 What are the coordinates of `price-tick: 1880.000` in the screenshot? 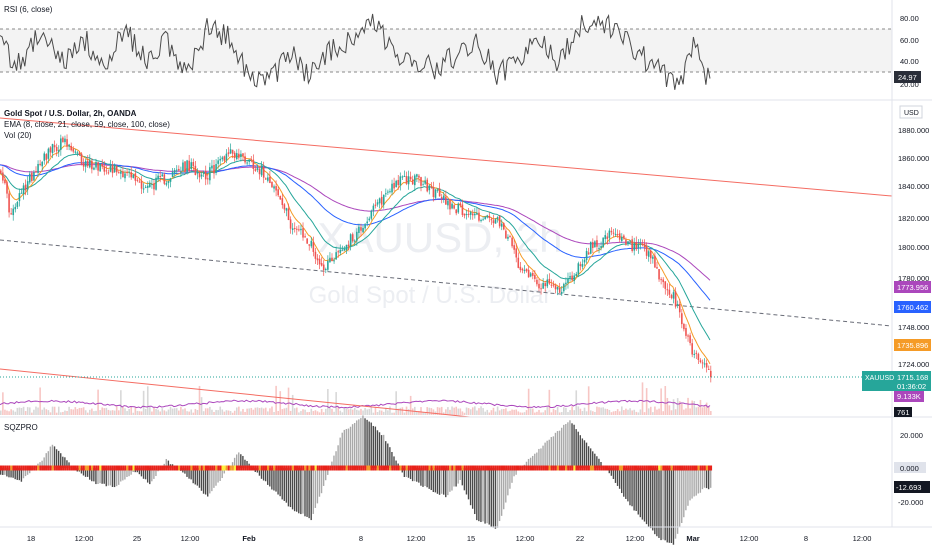 It's located at (913, 130).